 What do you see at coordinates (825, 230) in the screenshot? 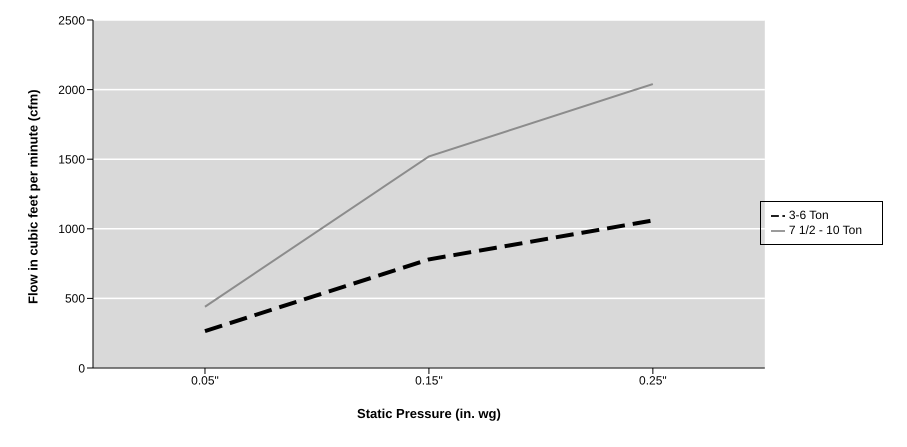
I see `legend-label: 7 1/2 - 10 Ton` at bounding box center [825, 230].